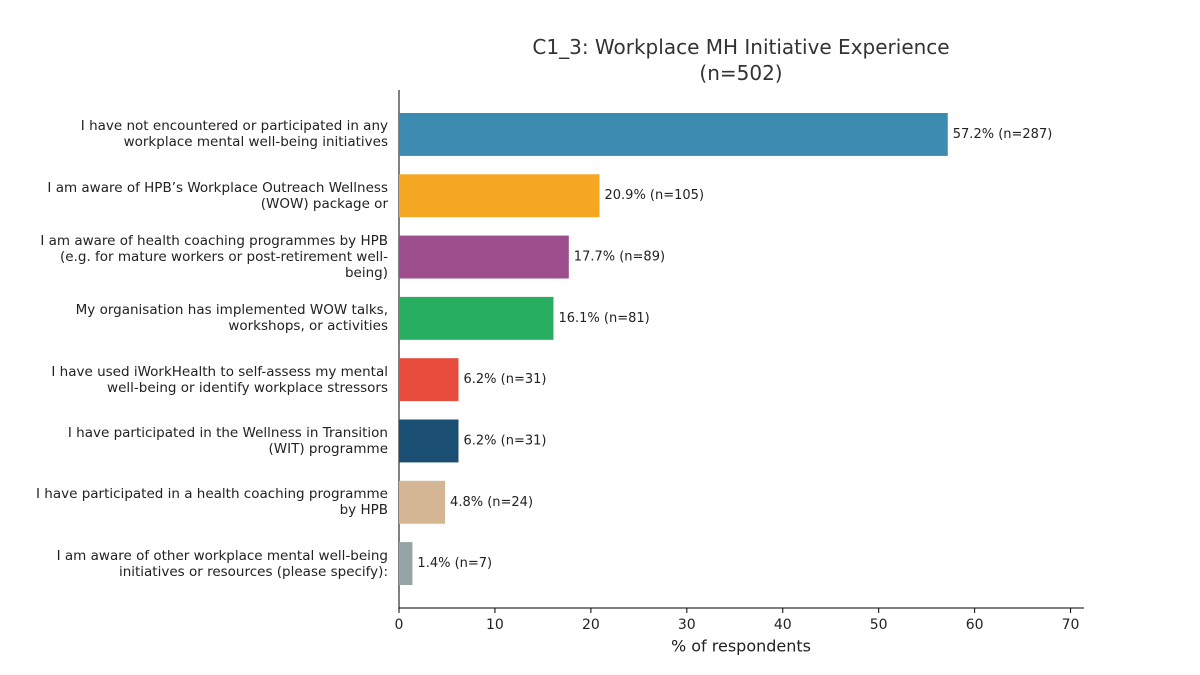 This screenshot has width=1200, height=675. I want to click on x-tick-label: 40, so click(783, 625).